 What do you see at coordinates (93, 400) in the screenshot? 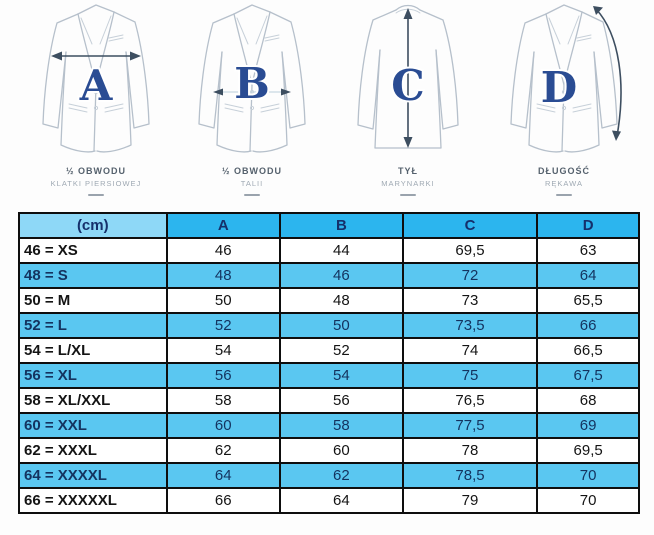
I see `size-label: 58 = XL/XXL` at bounding box center [93, 400].